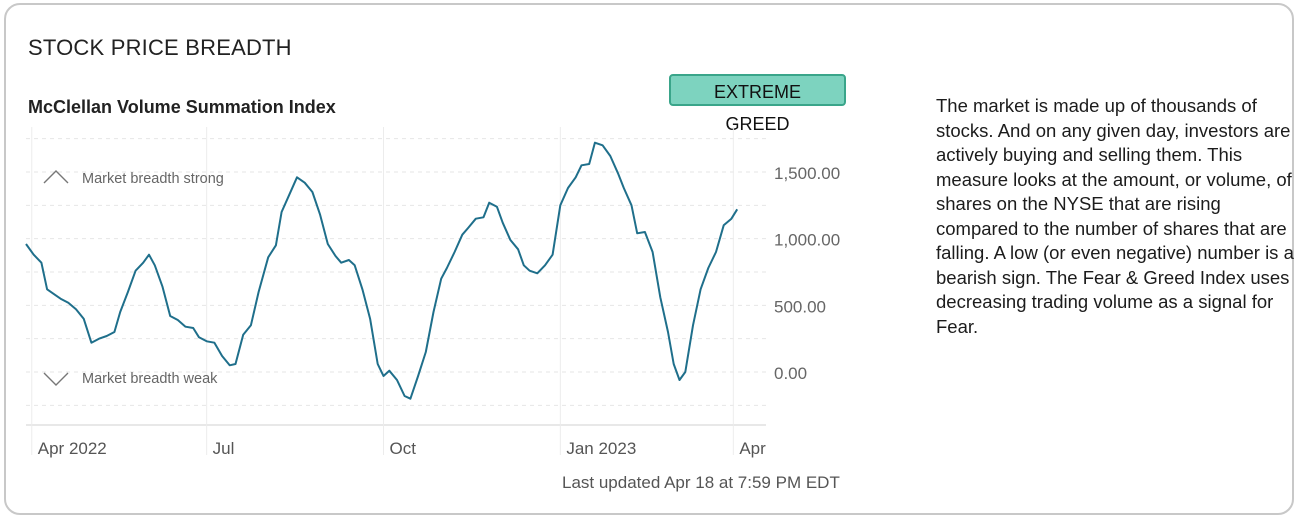  I want to click on annotation-strong: Market breadth strong, so click(153, 179).